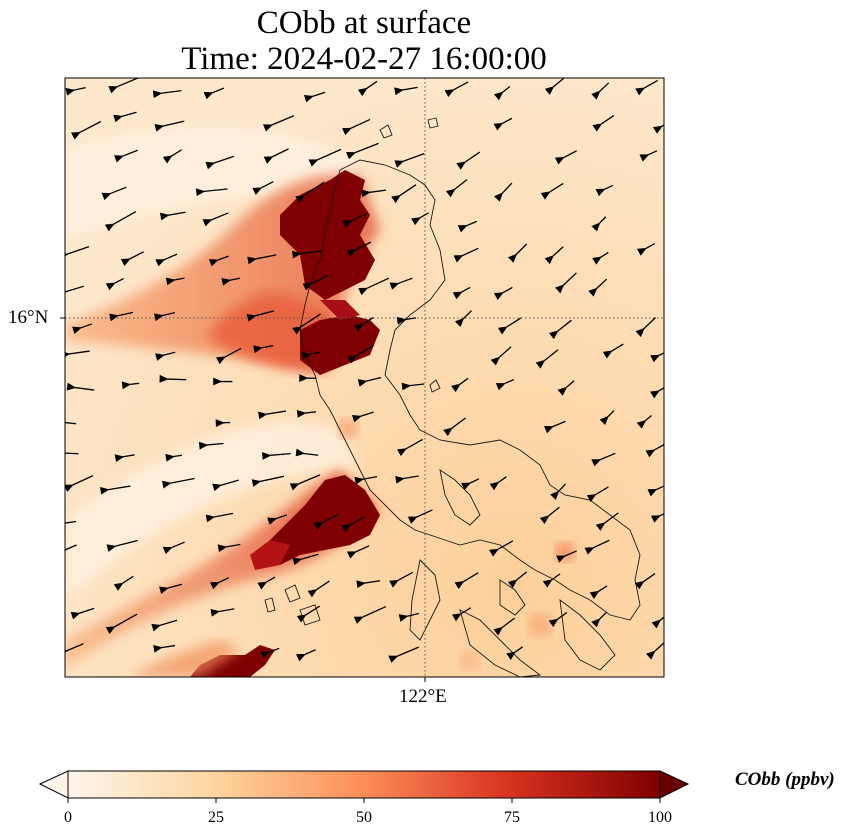 This screenshot has height=836, width=854. Describe the element at coordinates (53, 784) in the screenshot. I see `colorbar-extend-min` at that location.